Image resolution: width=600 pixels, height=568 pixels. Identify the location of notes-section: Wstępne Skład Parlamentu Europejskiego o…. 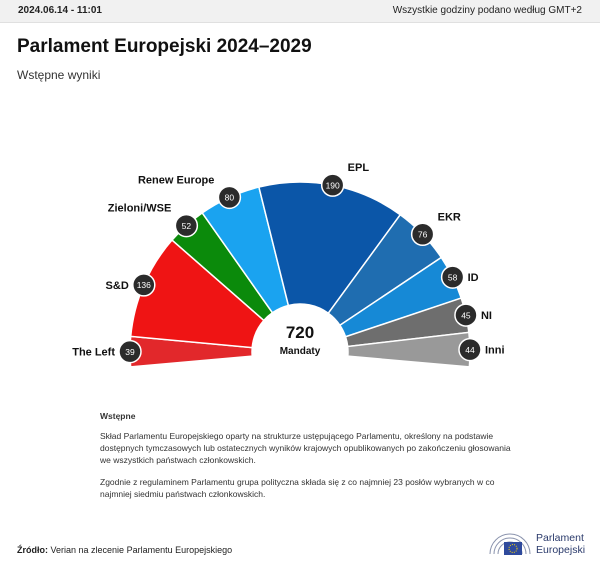
(310, 460).